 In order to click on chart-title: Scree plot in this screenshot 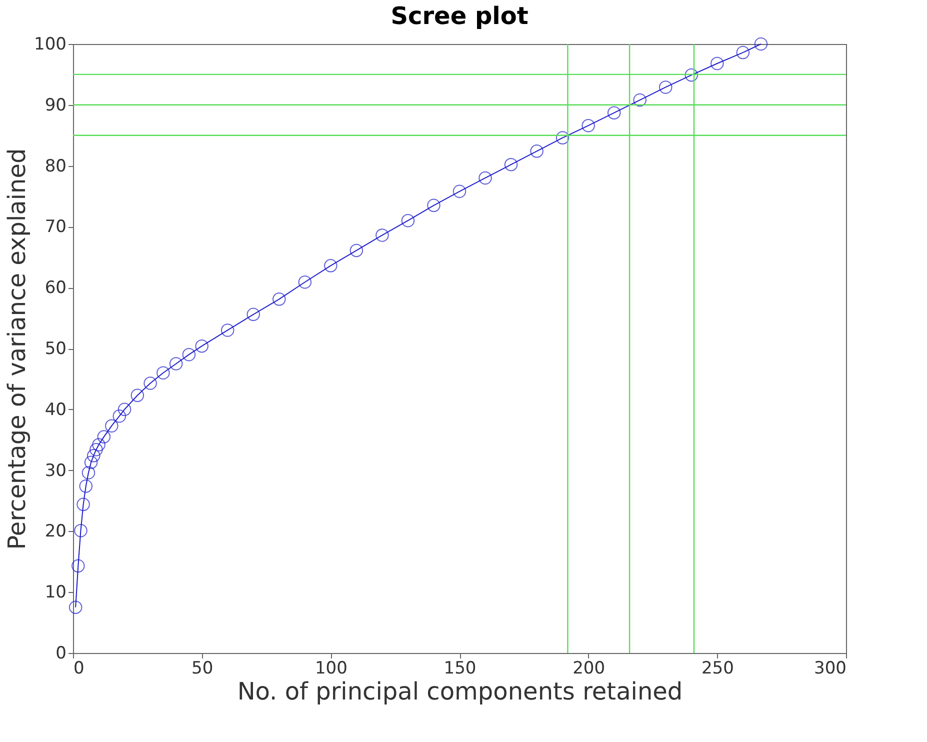, I will do `click(459, 16)`.